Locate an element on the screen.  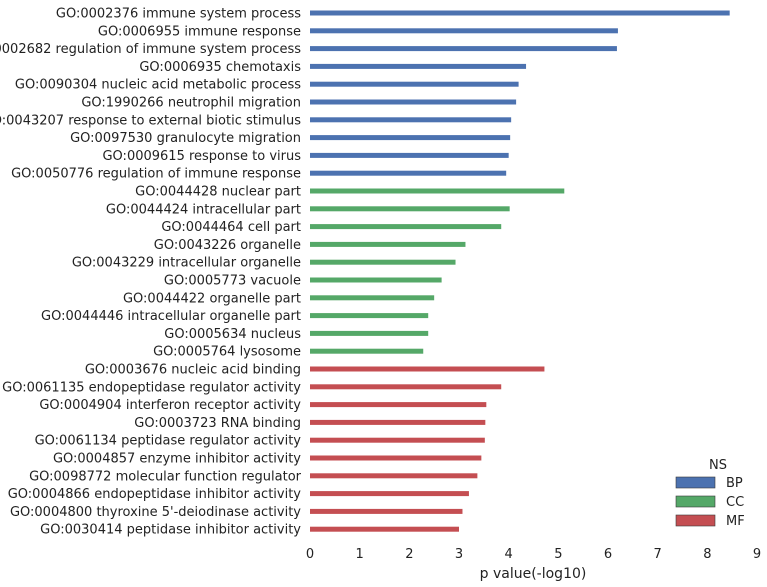
category-label: GO:0050776 regulation of immune response is located at coordinates (156, 174).